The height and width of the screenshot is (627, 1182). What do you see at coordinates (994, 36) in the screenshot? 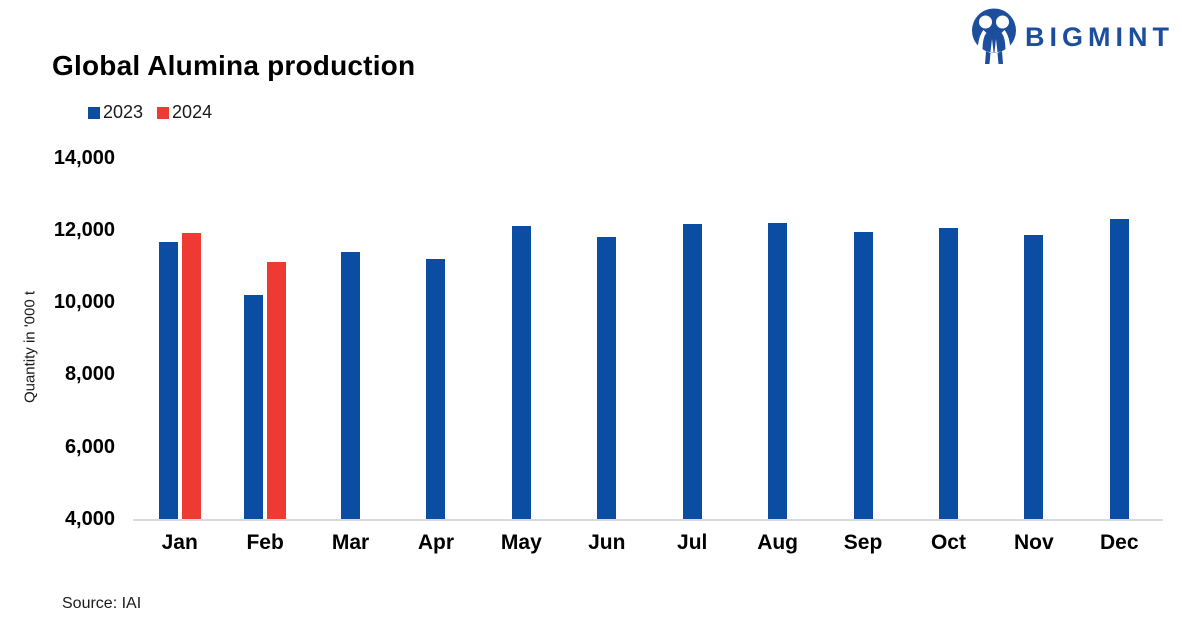
I see `bigmint-logo-icon` at bounding box center [994, 36].